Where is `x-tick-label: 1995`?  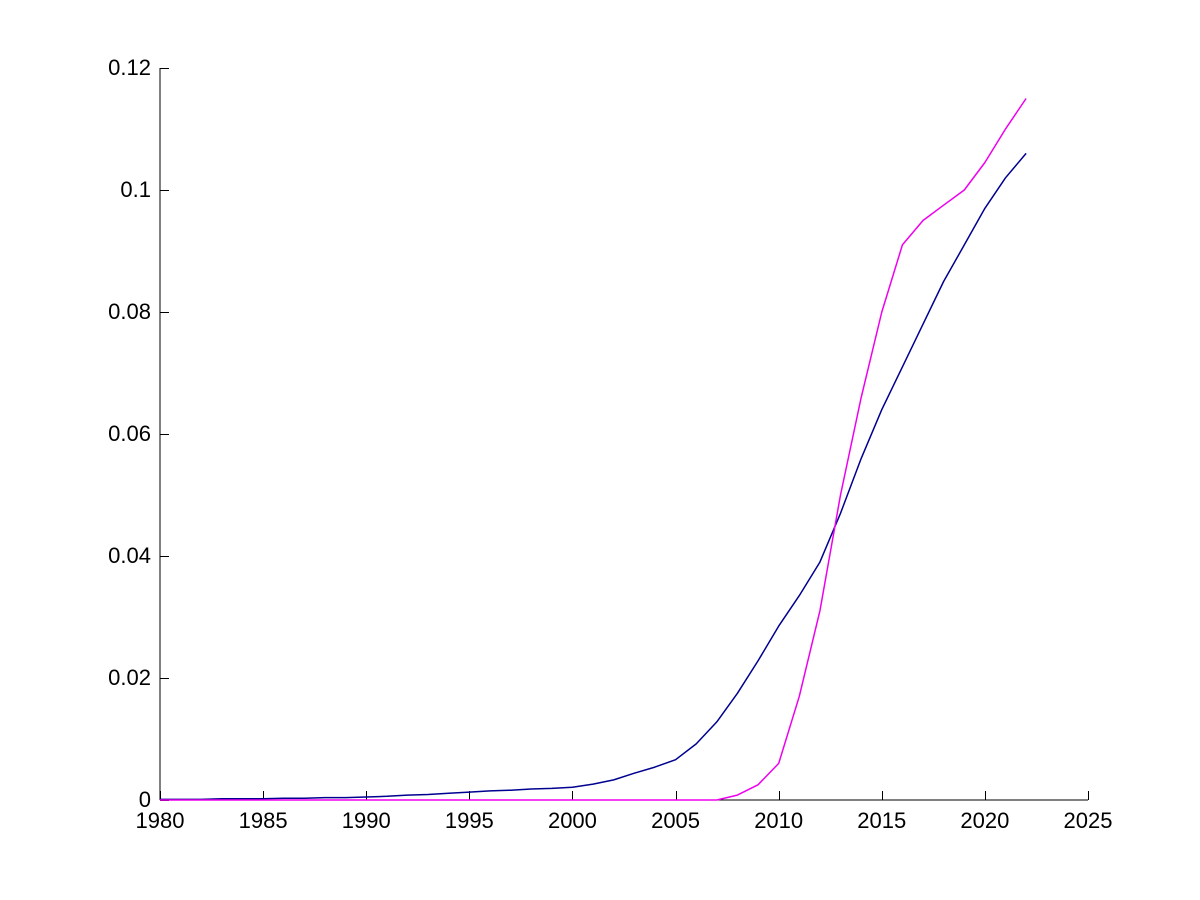
x-tick-label: 1995 is located at coordinates (469, 820).